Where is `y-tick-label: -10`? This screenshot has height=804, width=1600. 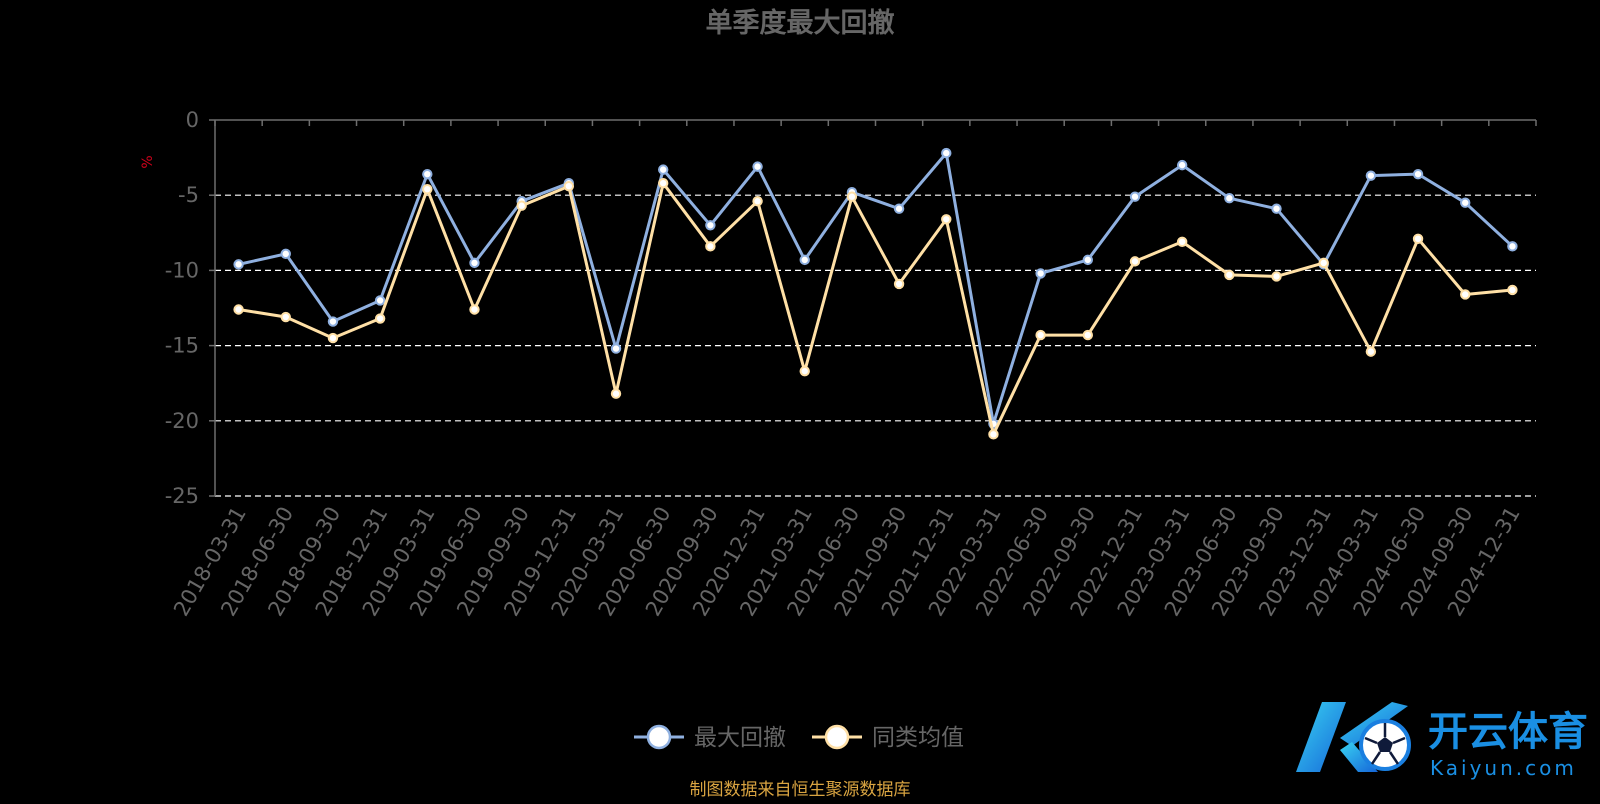
y-tick-label: -10 is located at coordinates (182, 270).